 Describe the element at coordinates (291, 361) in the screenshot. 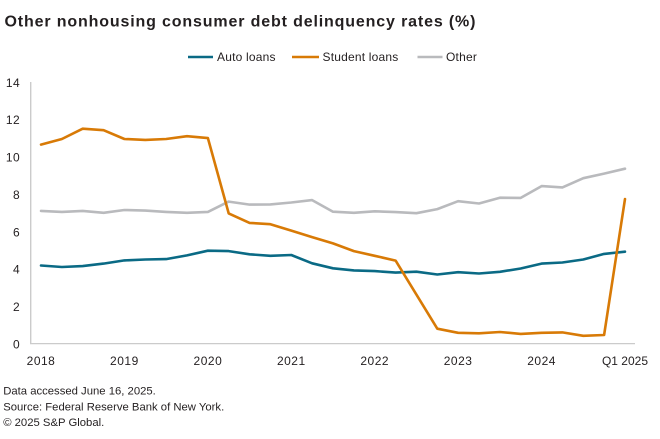

I see `svg-text: 2021` at that location.